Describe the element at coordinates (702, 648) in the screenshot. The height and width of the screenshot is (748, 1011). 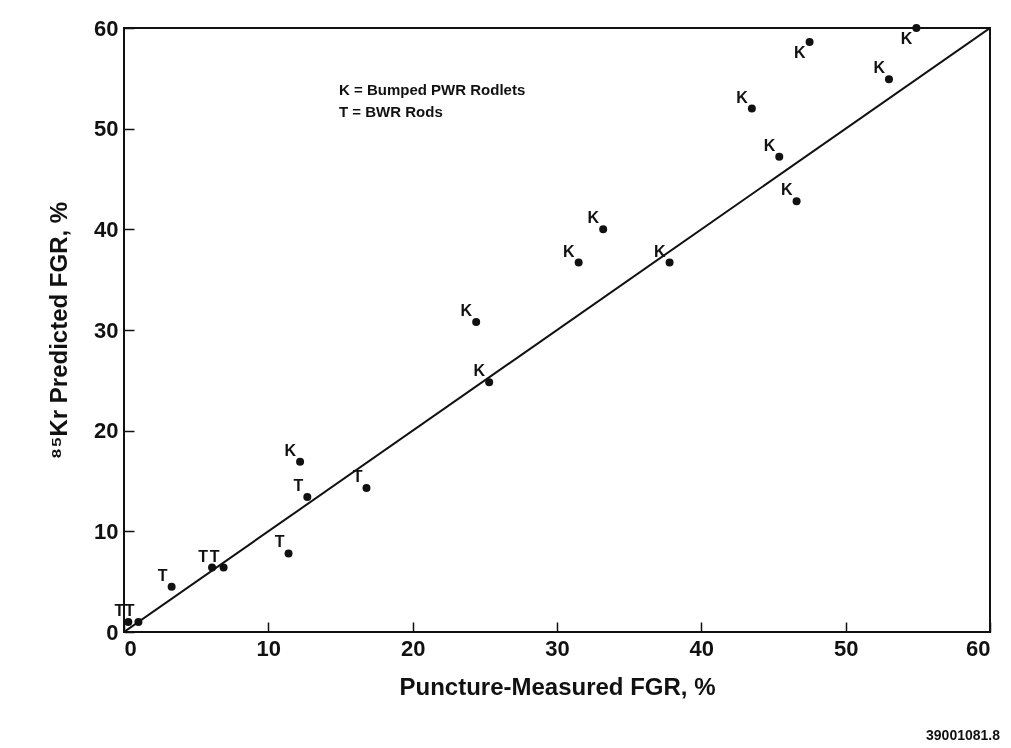
I see `x-tick-label: 40` at that location.